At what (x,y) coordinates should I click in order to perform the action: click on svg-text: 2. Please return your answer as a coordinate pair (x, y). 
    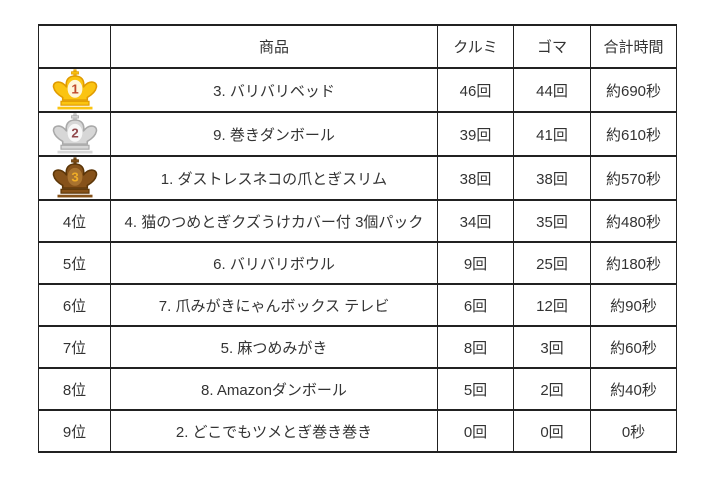
    Looking at the image, I should click on (74, 133).